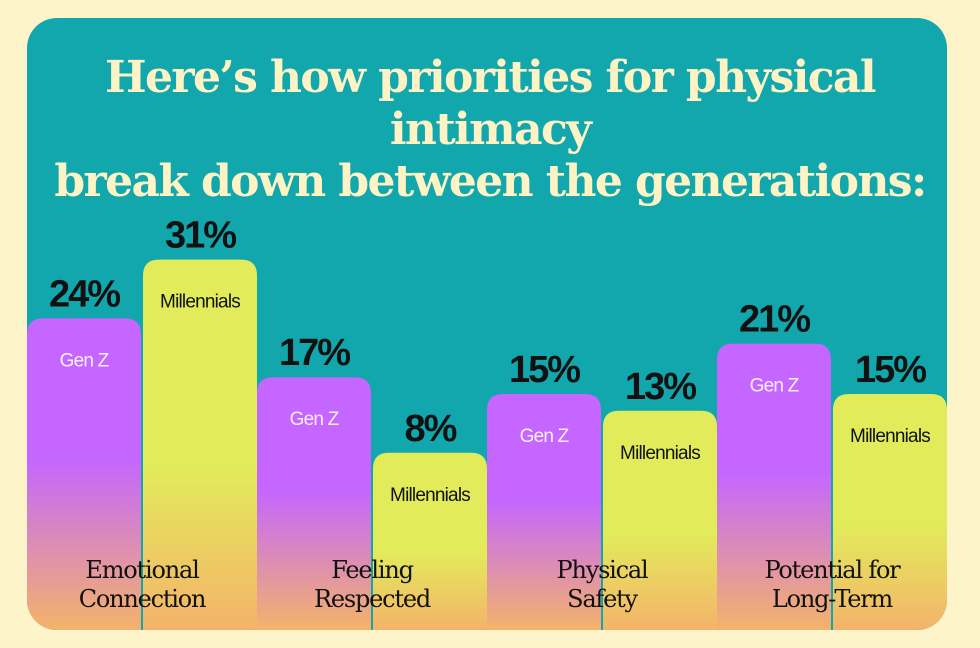 Image resolution: width=980 pixels, height=648 pixels. What do you see at coordinates (832, 570) in the screenshot?
I see `category-label-4-line-1: Potential for` at bounding box center [832, 570].